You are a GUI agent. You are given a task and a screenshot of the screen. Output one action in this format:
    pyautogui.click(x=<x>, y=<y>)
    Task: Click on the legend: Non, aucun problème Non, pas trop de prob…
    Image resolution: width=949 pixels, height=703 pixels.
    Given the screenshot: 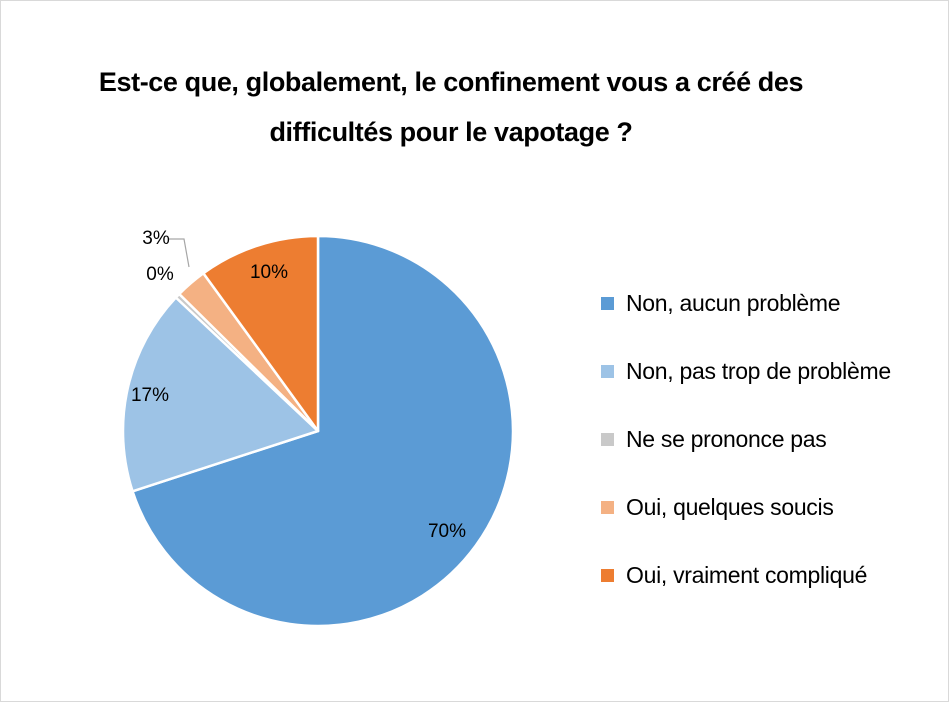 What is the action you would take?
    pyautogui.click(x=746, y=439)
    